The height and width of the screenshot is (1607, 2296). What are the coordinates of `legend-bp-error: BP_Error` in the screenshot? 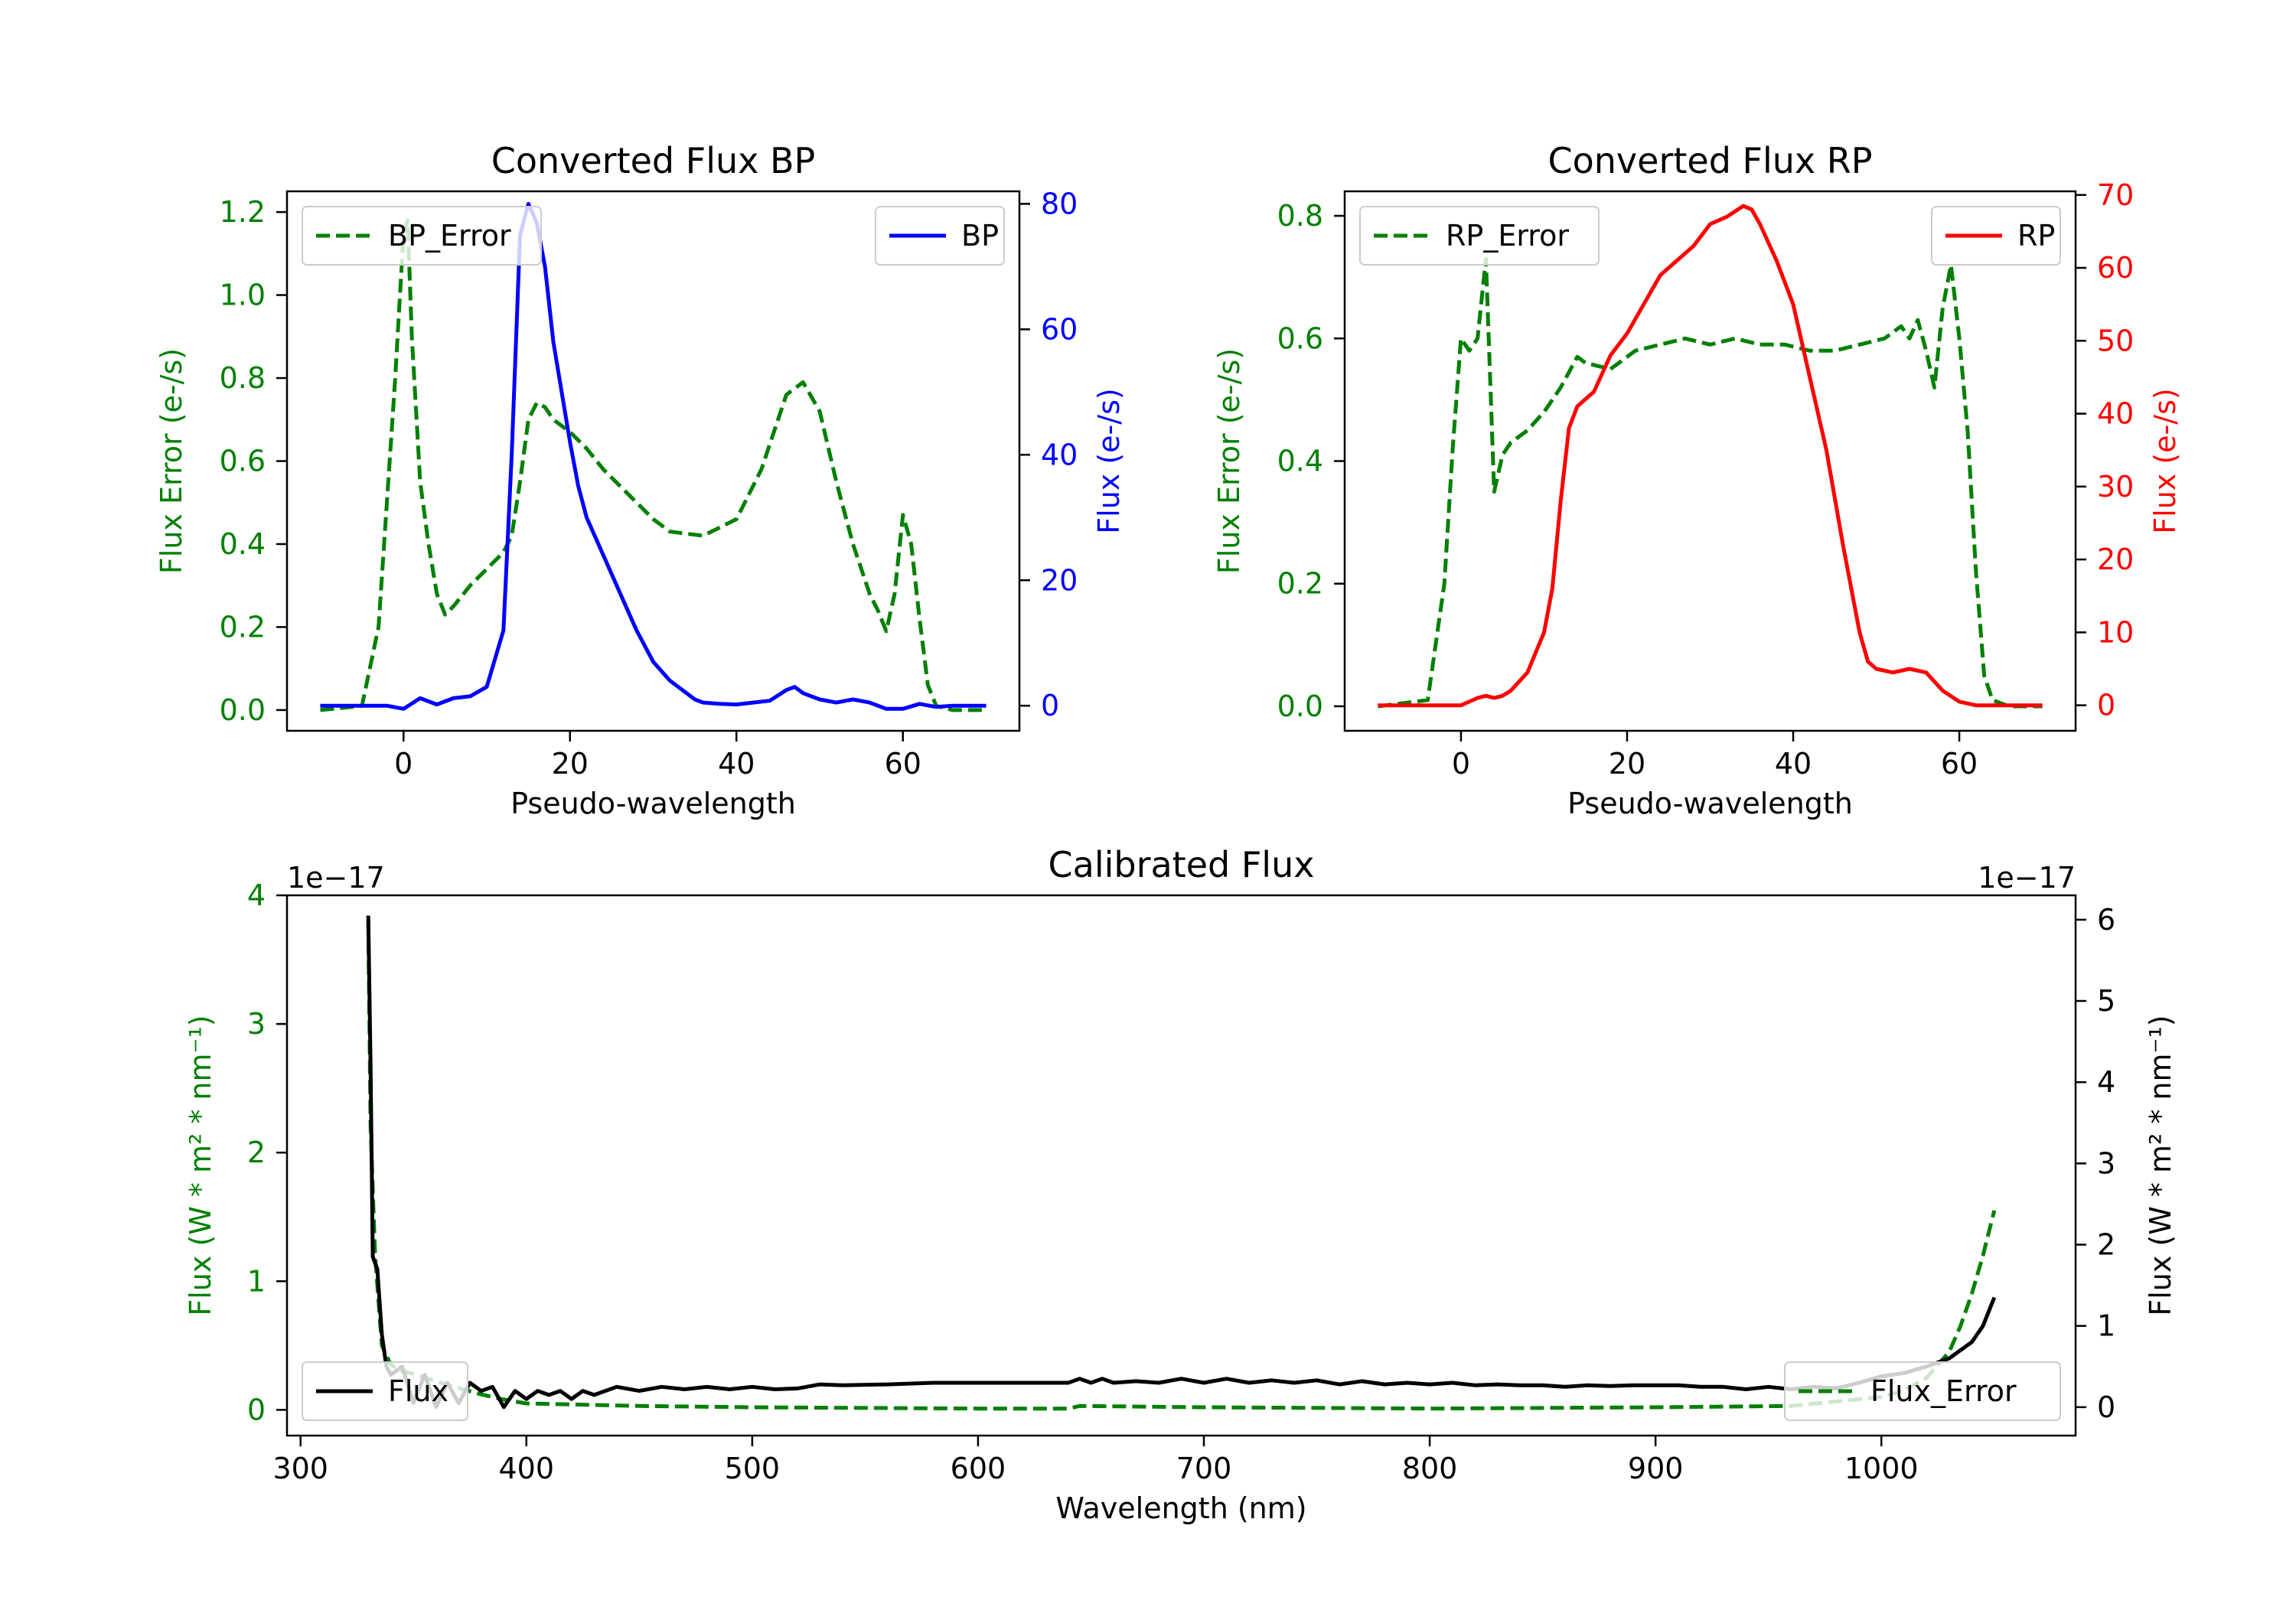 It's located at (422, 236).